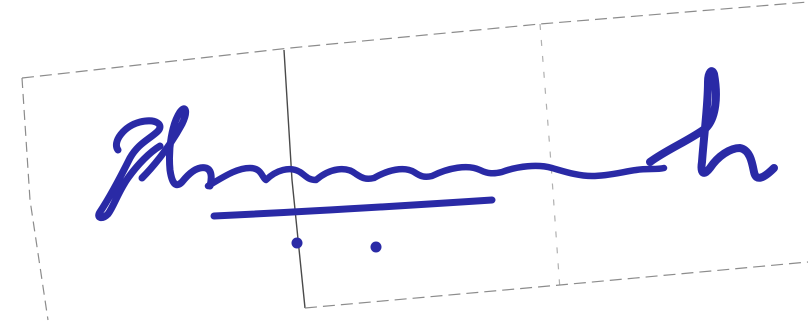 Image resolution: width=808 pixels, height=333 pixels. Describe the element at coordinates (294, 179) in the screenshot. I see `form-divider-solid` at that location.